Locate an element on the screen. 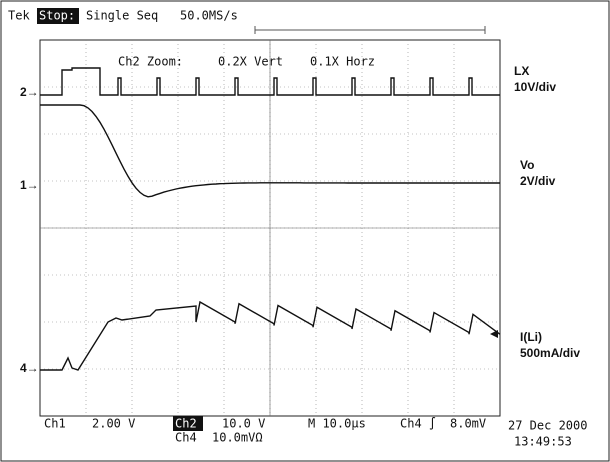 Image resolution: width=610 pixels, height=462 pixels. channel-scale: 2V/div is located at coordinates (538, 181).